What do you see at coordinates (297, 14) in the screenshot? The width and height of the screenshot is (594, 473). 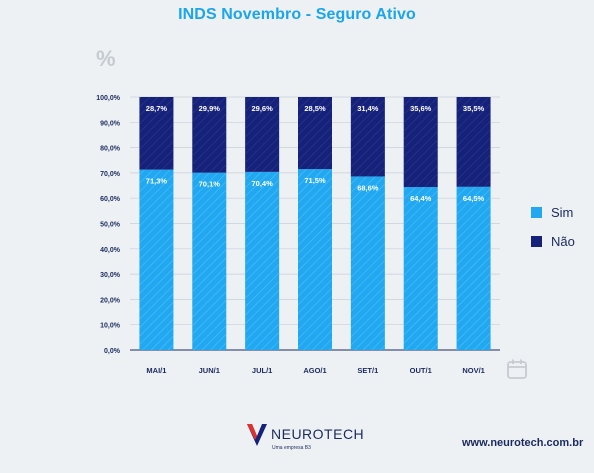 I see `chart-title: INDS Novembro - Seguro Ativo` at bounding box center [297, 14].